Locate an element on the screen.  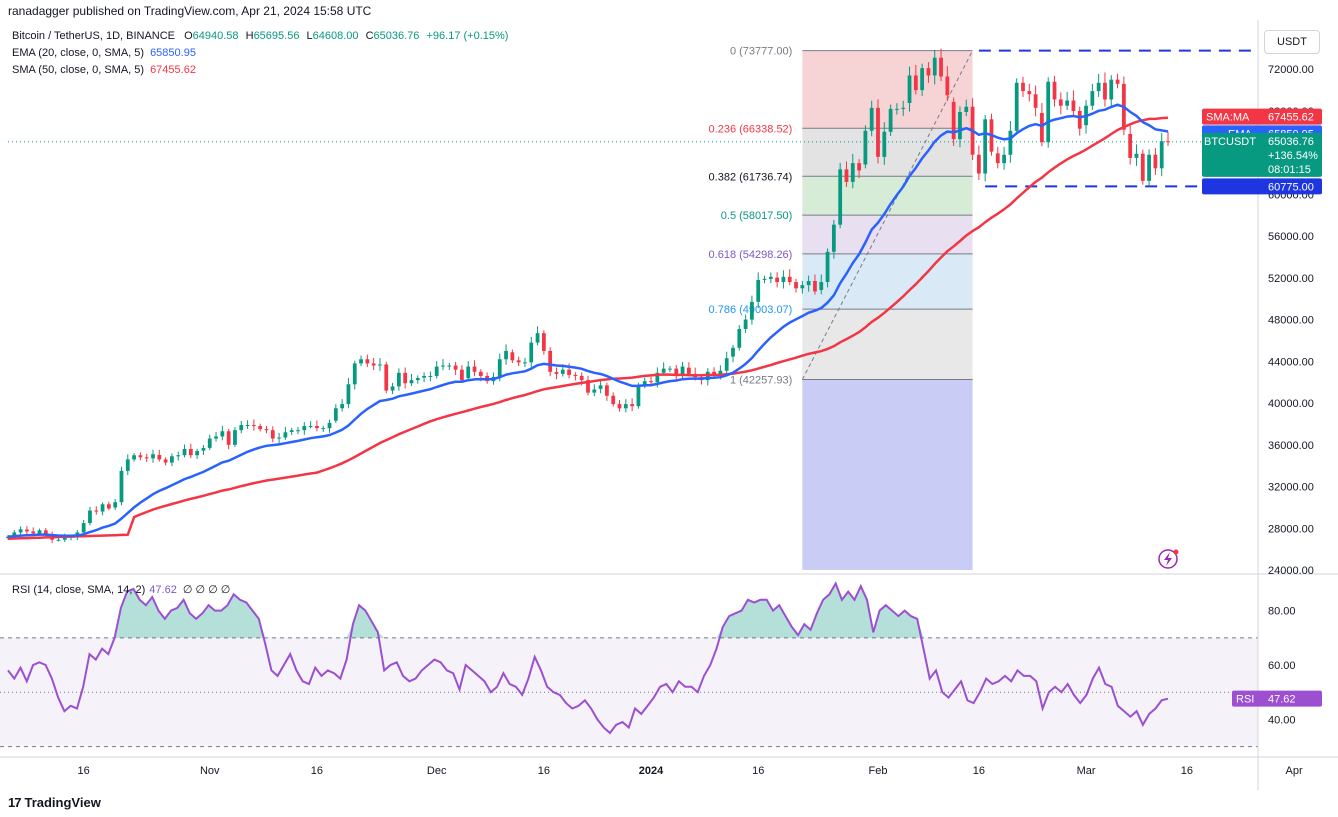
time-tick-label: Nov is located at coordinates (210, 771).